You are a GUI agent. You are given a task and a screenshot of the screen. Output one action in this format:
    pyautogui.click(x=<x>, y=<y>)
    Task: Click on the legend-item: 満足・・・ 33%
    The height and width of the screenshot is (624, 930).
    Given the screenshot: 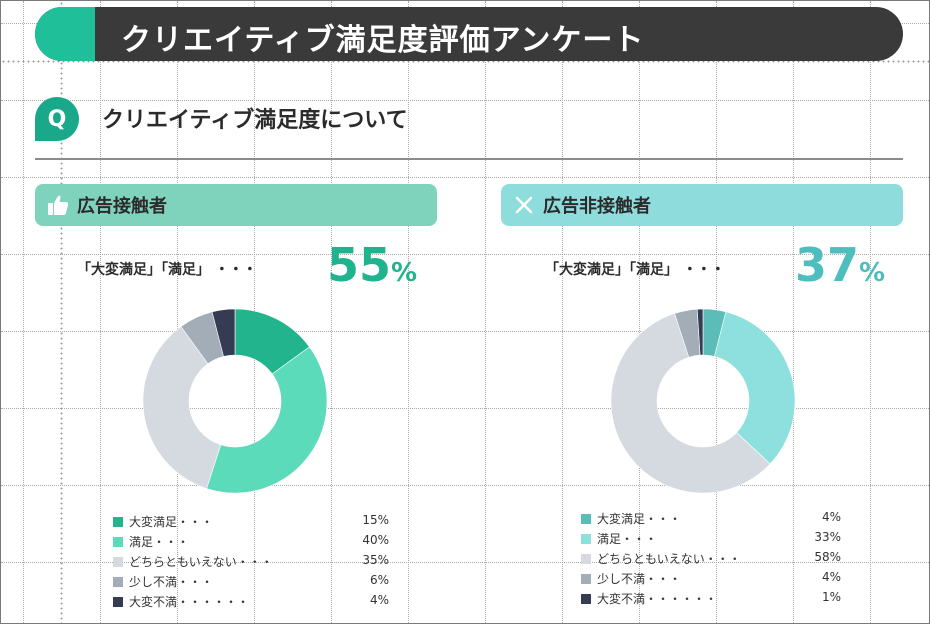 What is the action you would take?
    pyautogui.click(x=716, y=539)
    